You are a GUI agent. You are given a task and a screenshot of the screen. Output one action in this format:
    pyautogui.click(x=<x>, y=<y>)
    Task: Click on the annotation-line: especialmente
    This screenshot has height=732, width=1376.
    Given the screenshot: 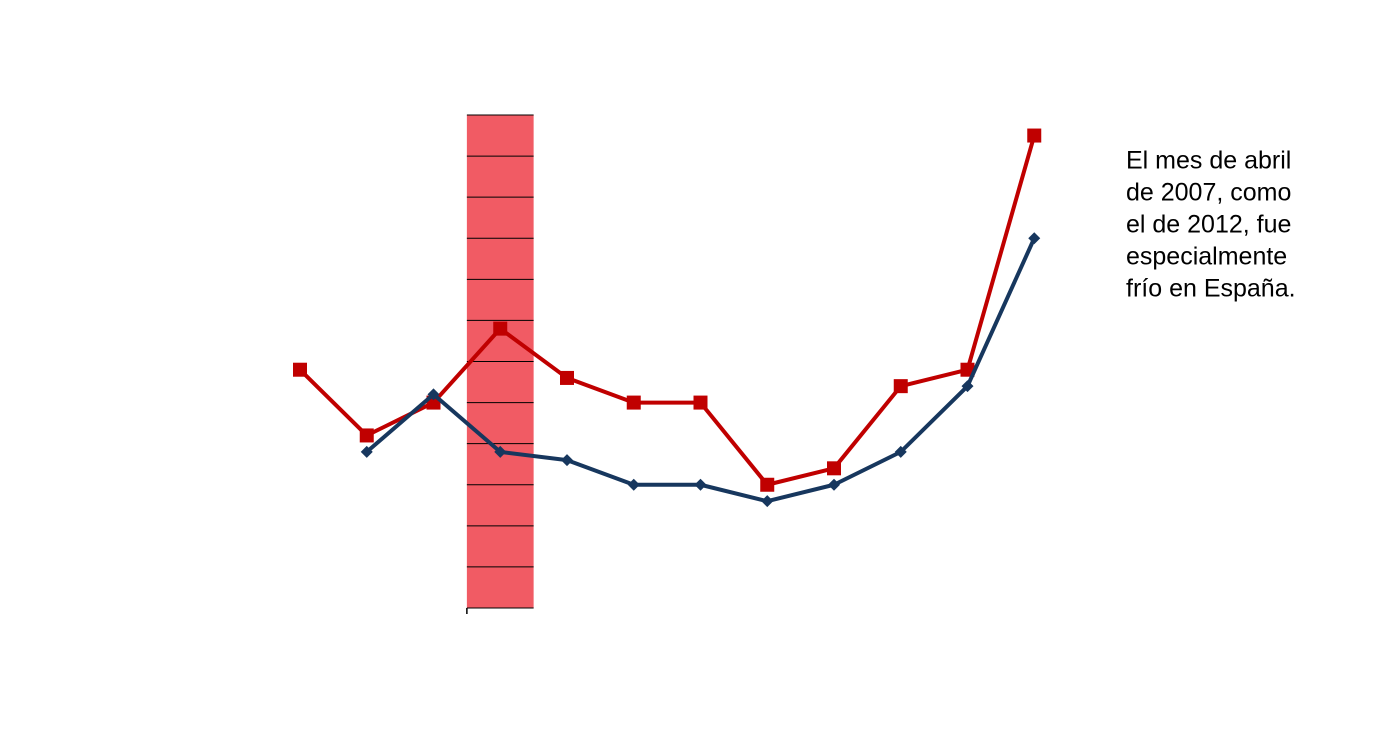 What is the action you would take?
    pyautogui.click(x=1206, y=257)
    